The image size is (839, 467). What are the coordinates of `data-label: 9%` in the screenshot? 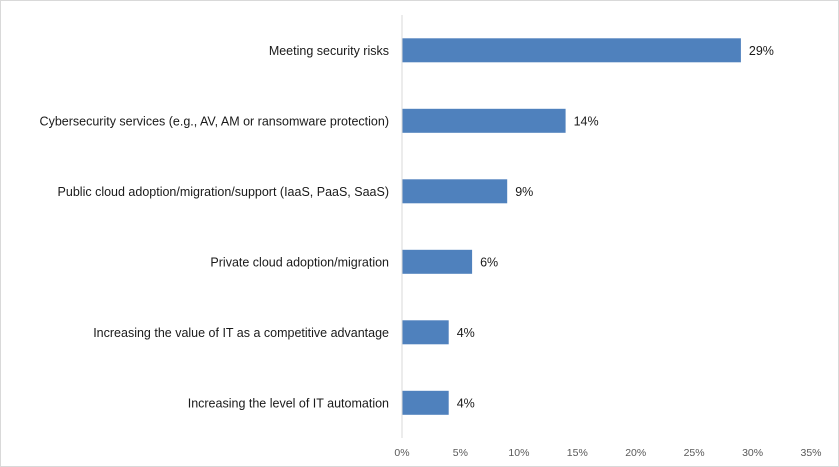 It's located at (524, 192).